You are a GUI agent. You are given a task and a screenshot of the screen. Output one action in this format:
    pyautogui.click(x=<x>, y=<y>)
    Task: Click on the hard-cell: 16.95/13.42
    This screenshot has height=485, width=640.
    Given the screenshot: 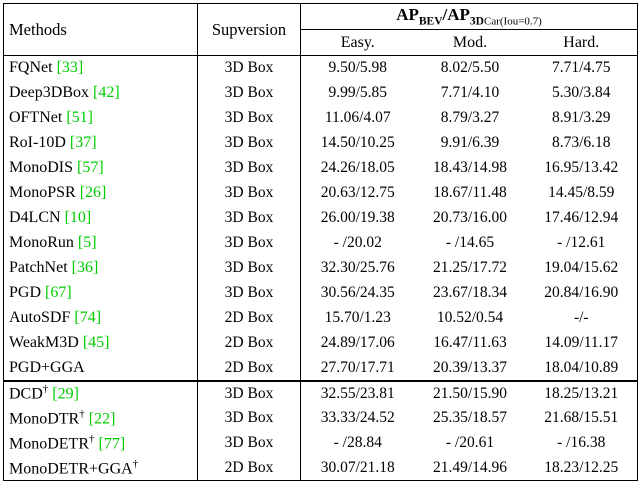 What is the action you would take?
    pyautogui.click(x=581, y=167)
    